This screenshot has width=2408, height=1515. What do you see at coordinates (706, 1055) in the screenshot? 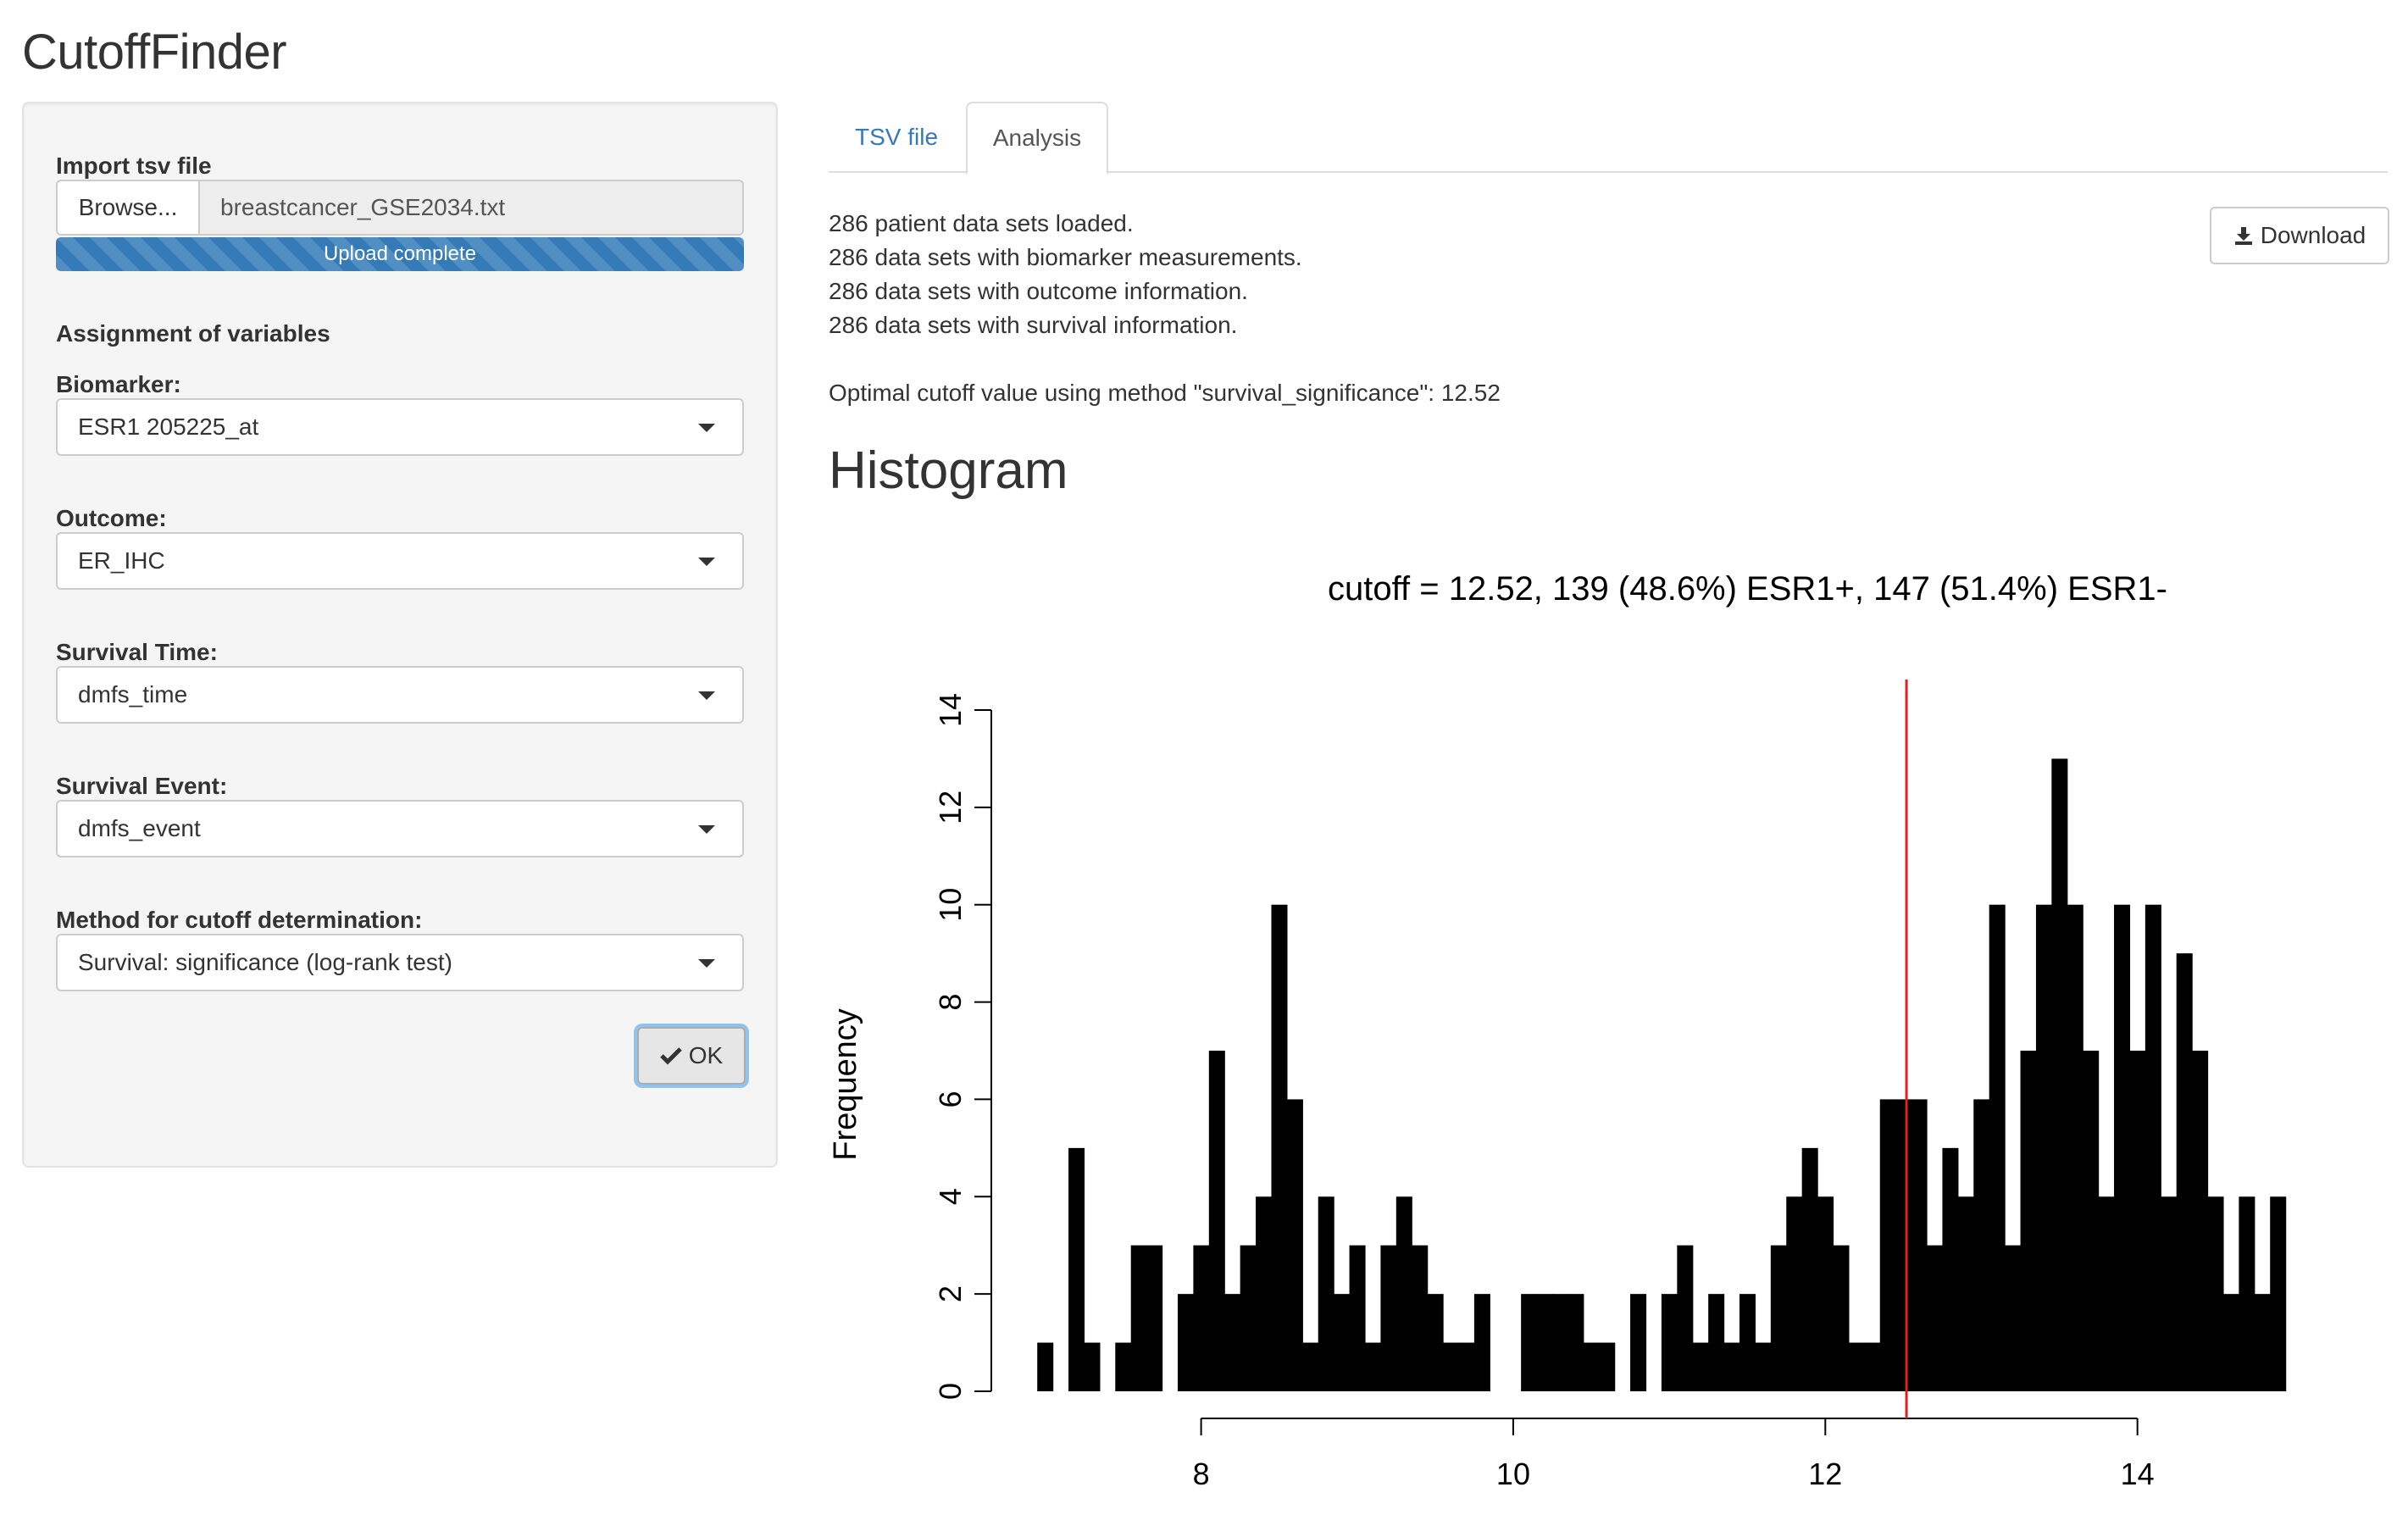
I see `ok-label: OK` at bounding box center [706, 1055].